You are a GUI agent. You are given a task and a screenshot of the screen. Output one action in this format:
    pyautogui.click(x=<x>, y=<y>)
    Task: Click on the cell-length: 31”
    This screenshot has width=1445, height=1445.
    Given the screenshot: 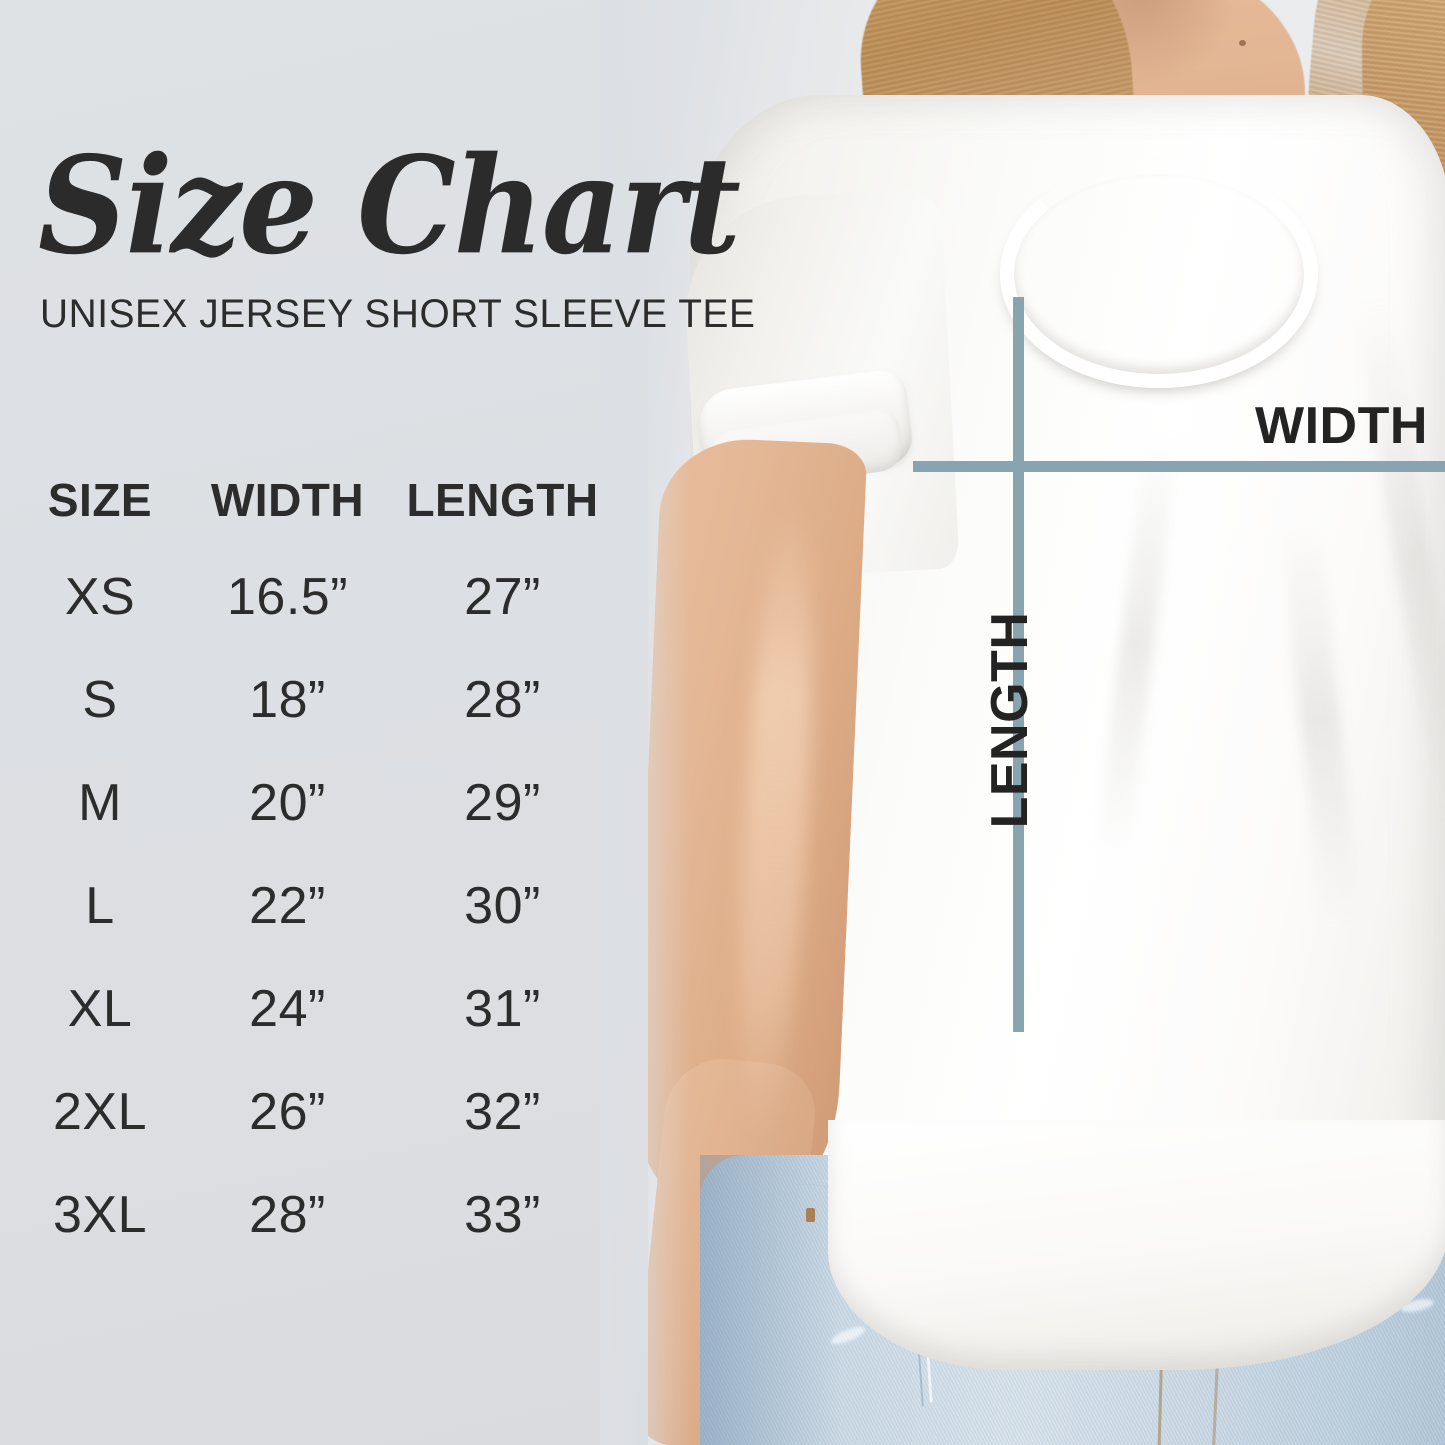 What is the action you would take?
    pyautogui.click(x=502, y=1008)
    